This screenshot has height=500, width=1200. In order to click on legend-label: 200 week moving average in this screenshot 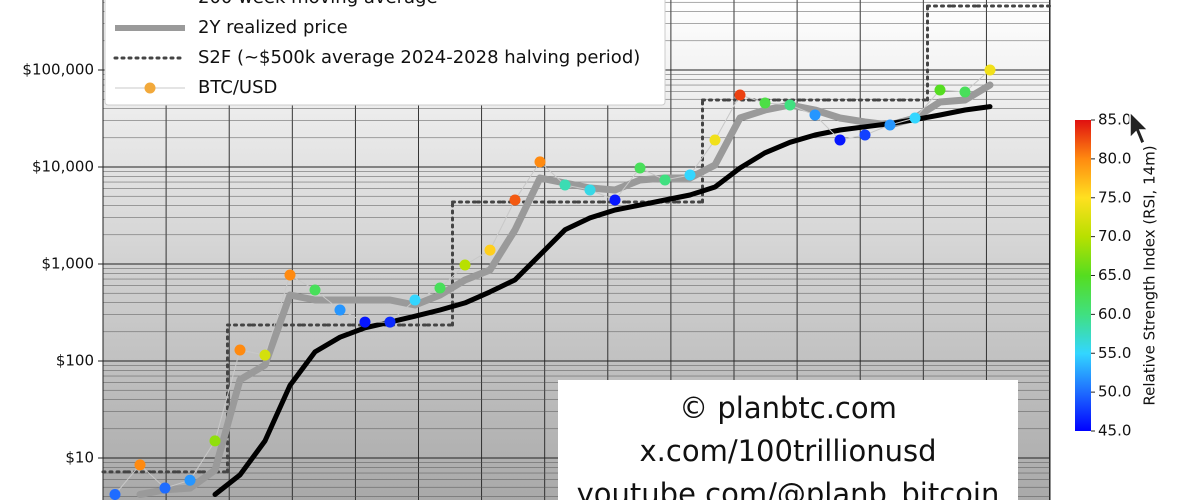, I will do `click(318, 4)`.